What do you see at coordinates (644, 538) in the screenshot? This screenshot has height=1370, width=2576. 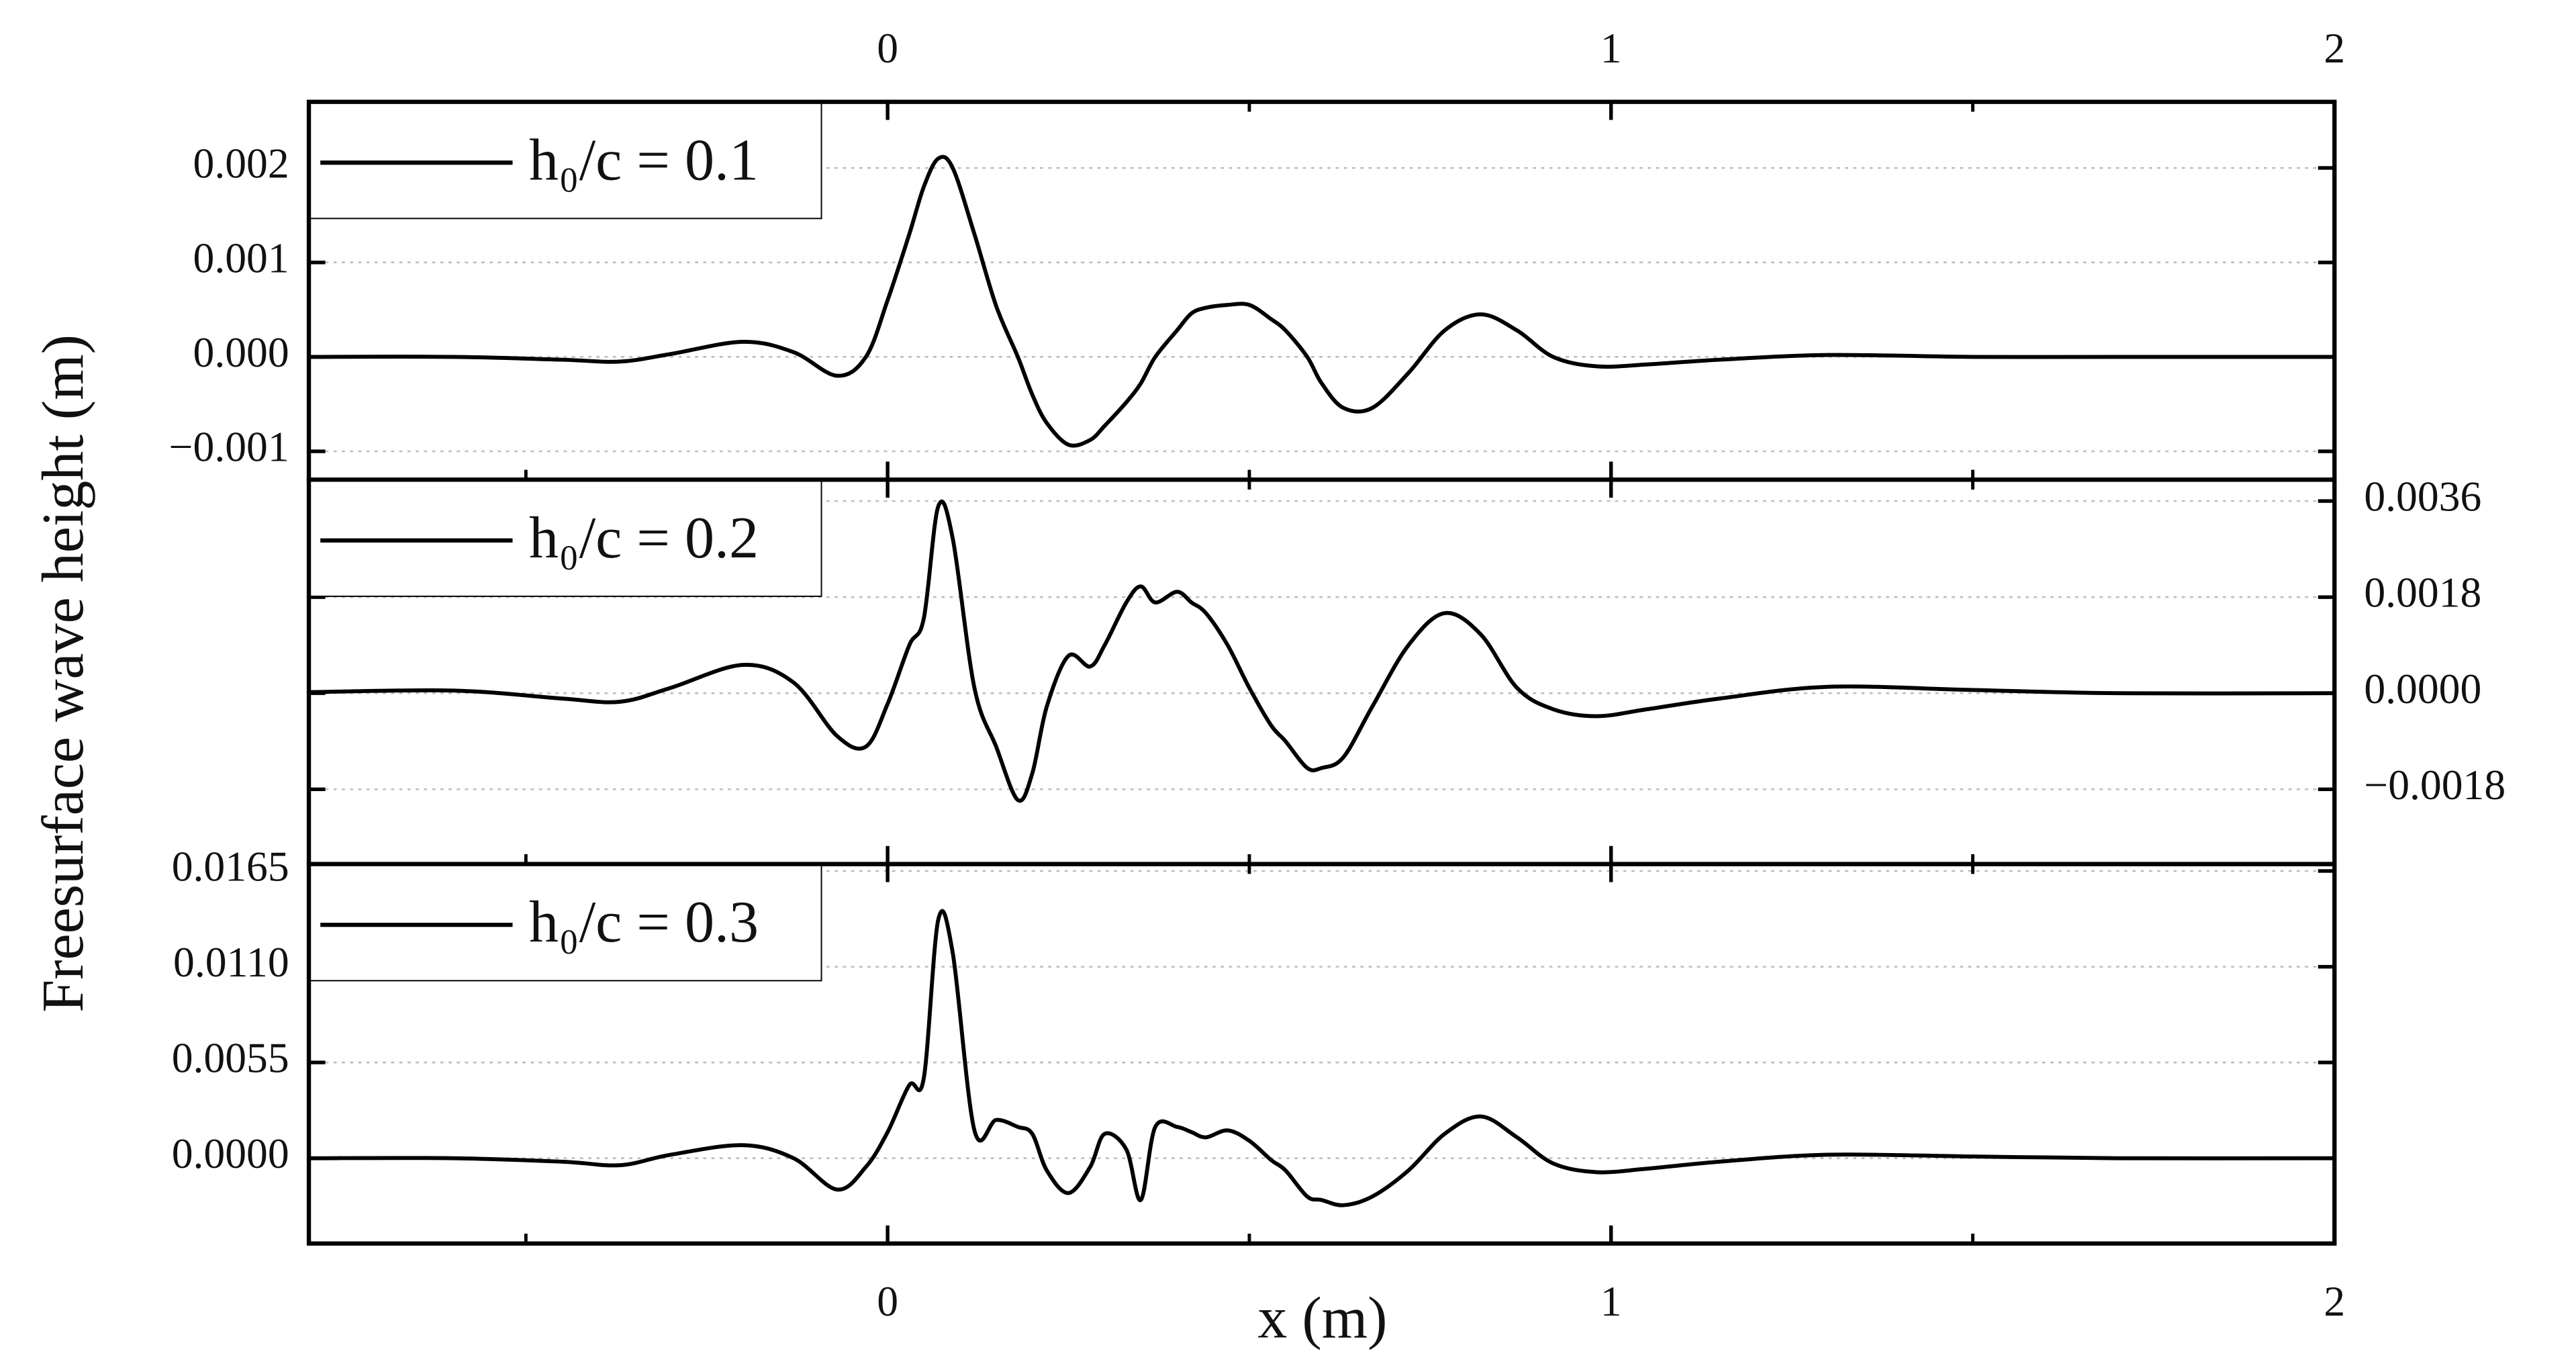 I see `legend-label: h₀/c = 0.2` at bounding box center [644, 538].